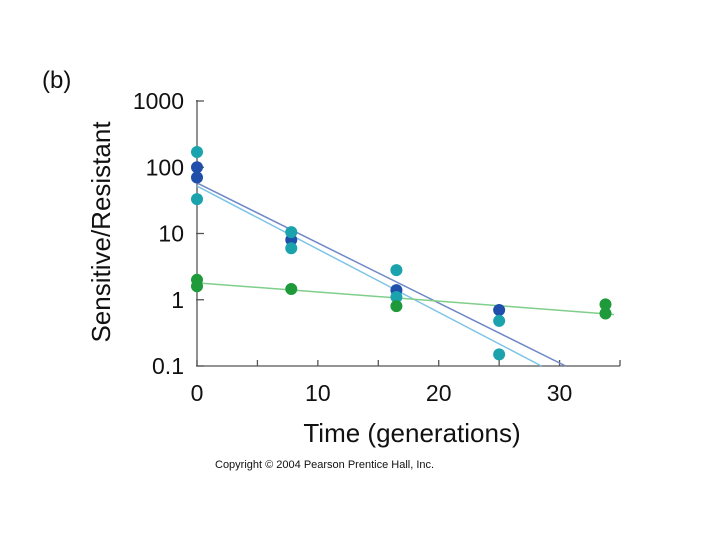  What do you see at coordinates (158, 101) in the screenshot?
I see `y-tick-label: 1000` at bounding box center [158, 101].